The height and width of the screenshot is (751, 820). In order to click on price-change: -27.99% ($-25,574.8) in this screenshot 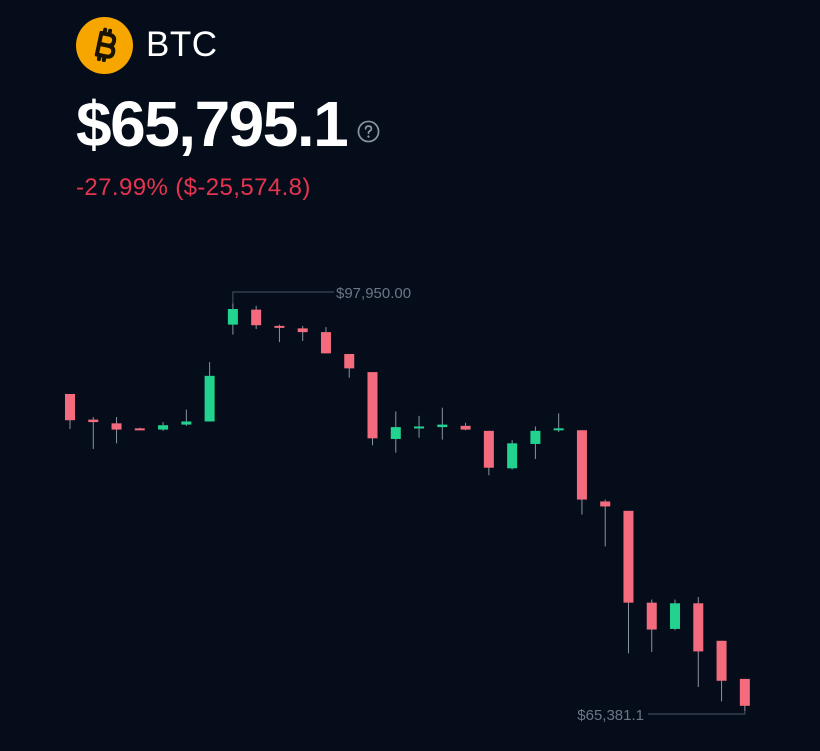, I will do `click(193, 187)`.